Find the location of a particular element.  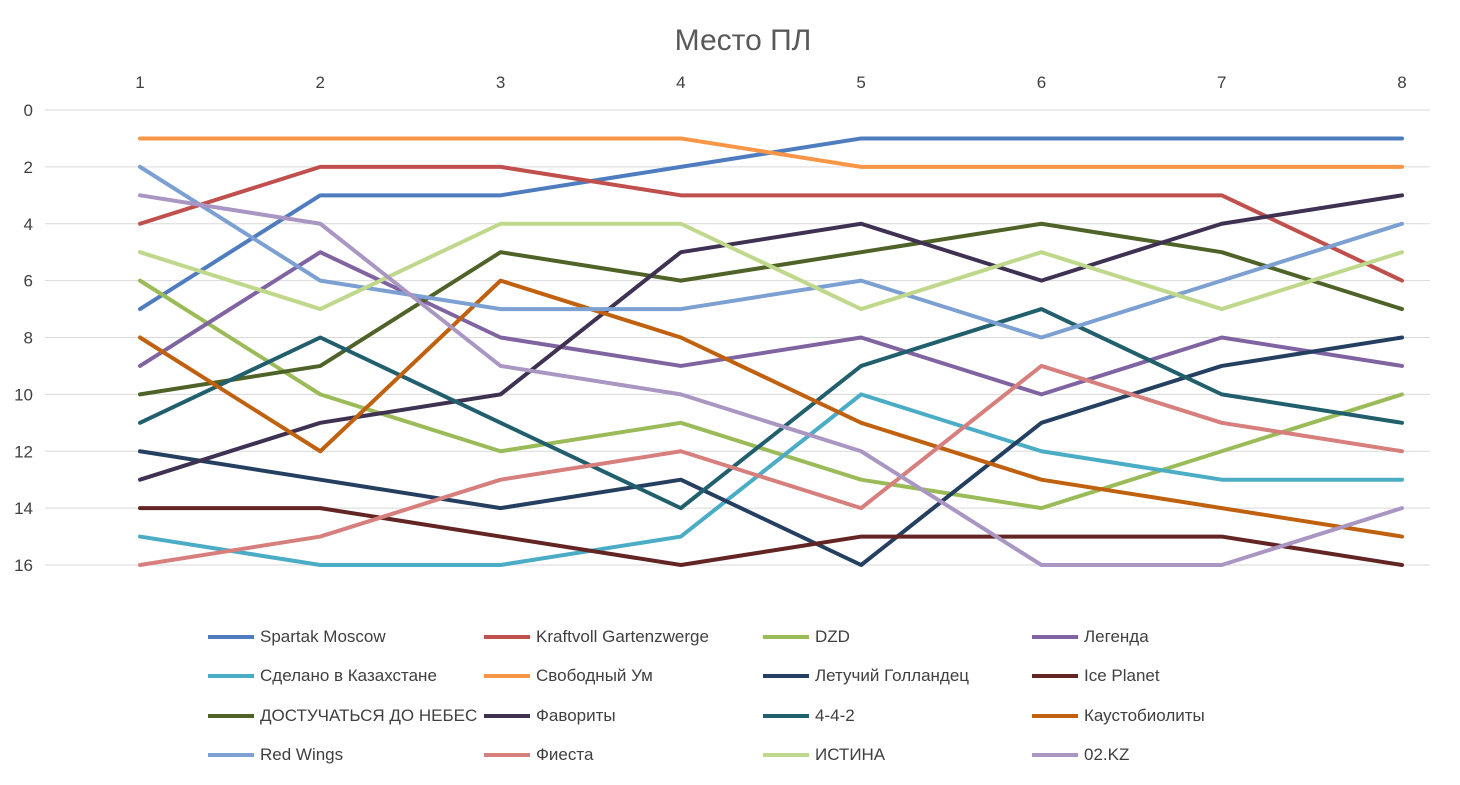

x-tick-label: 2 is located at coordinates (320, 82).